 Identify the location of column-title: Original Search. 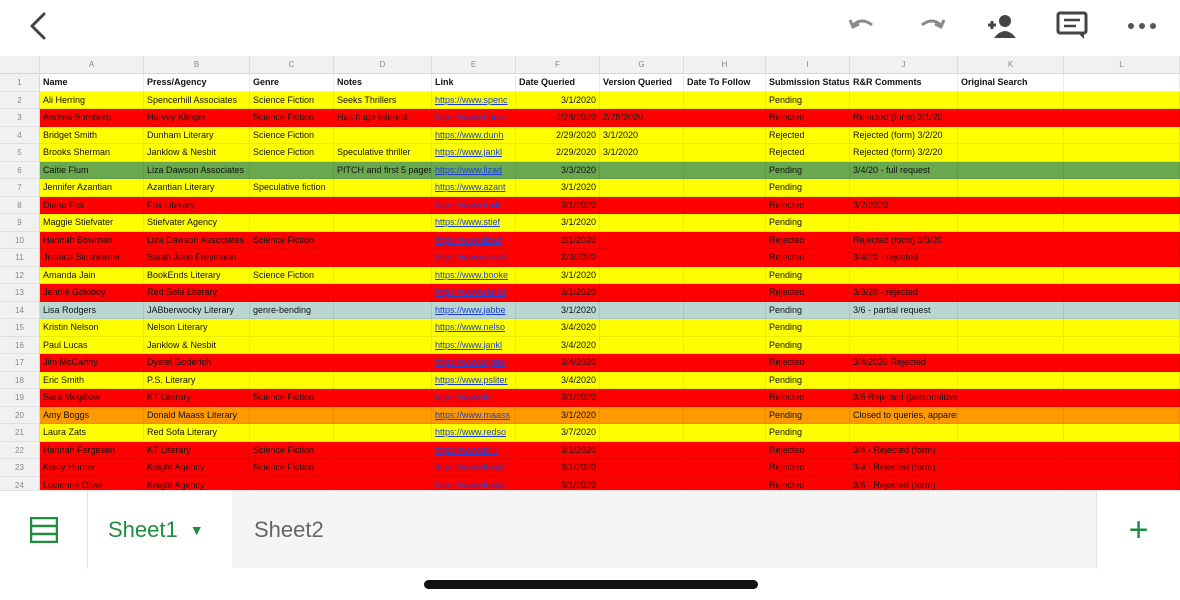
(1011, 83).